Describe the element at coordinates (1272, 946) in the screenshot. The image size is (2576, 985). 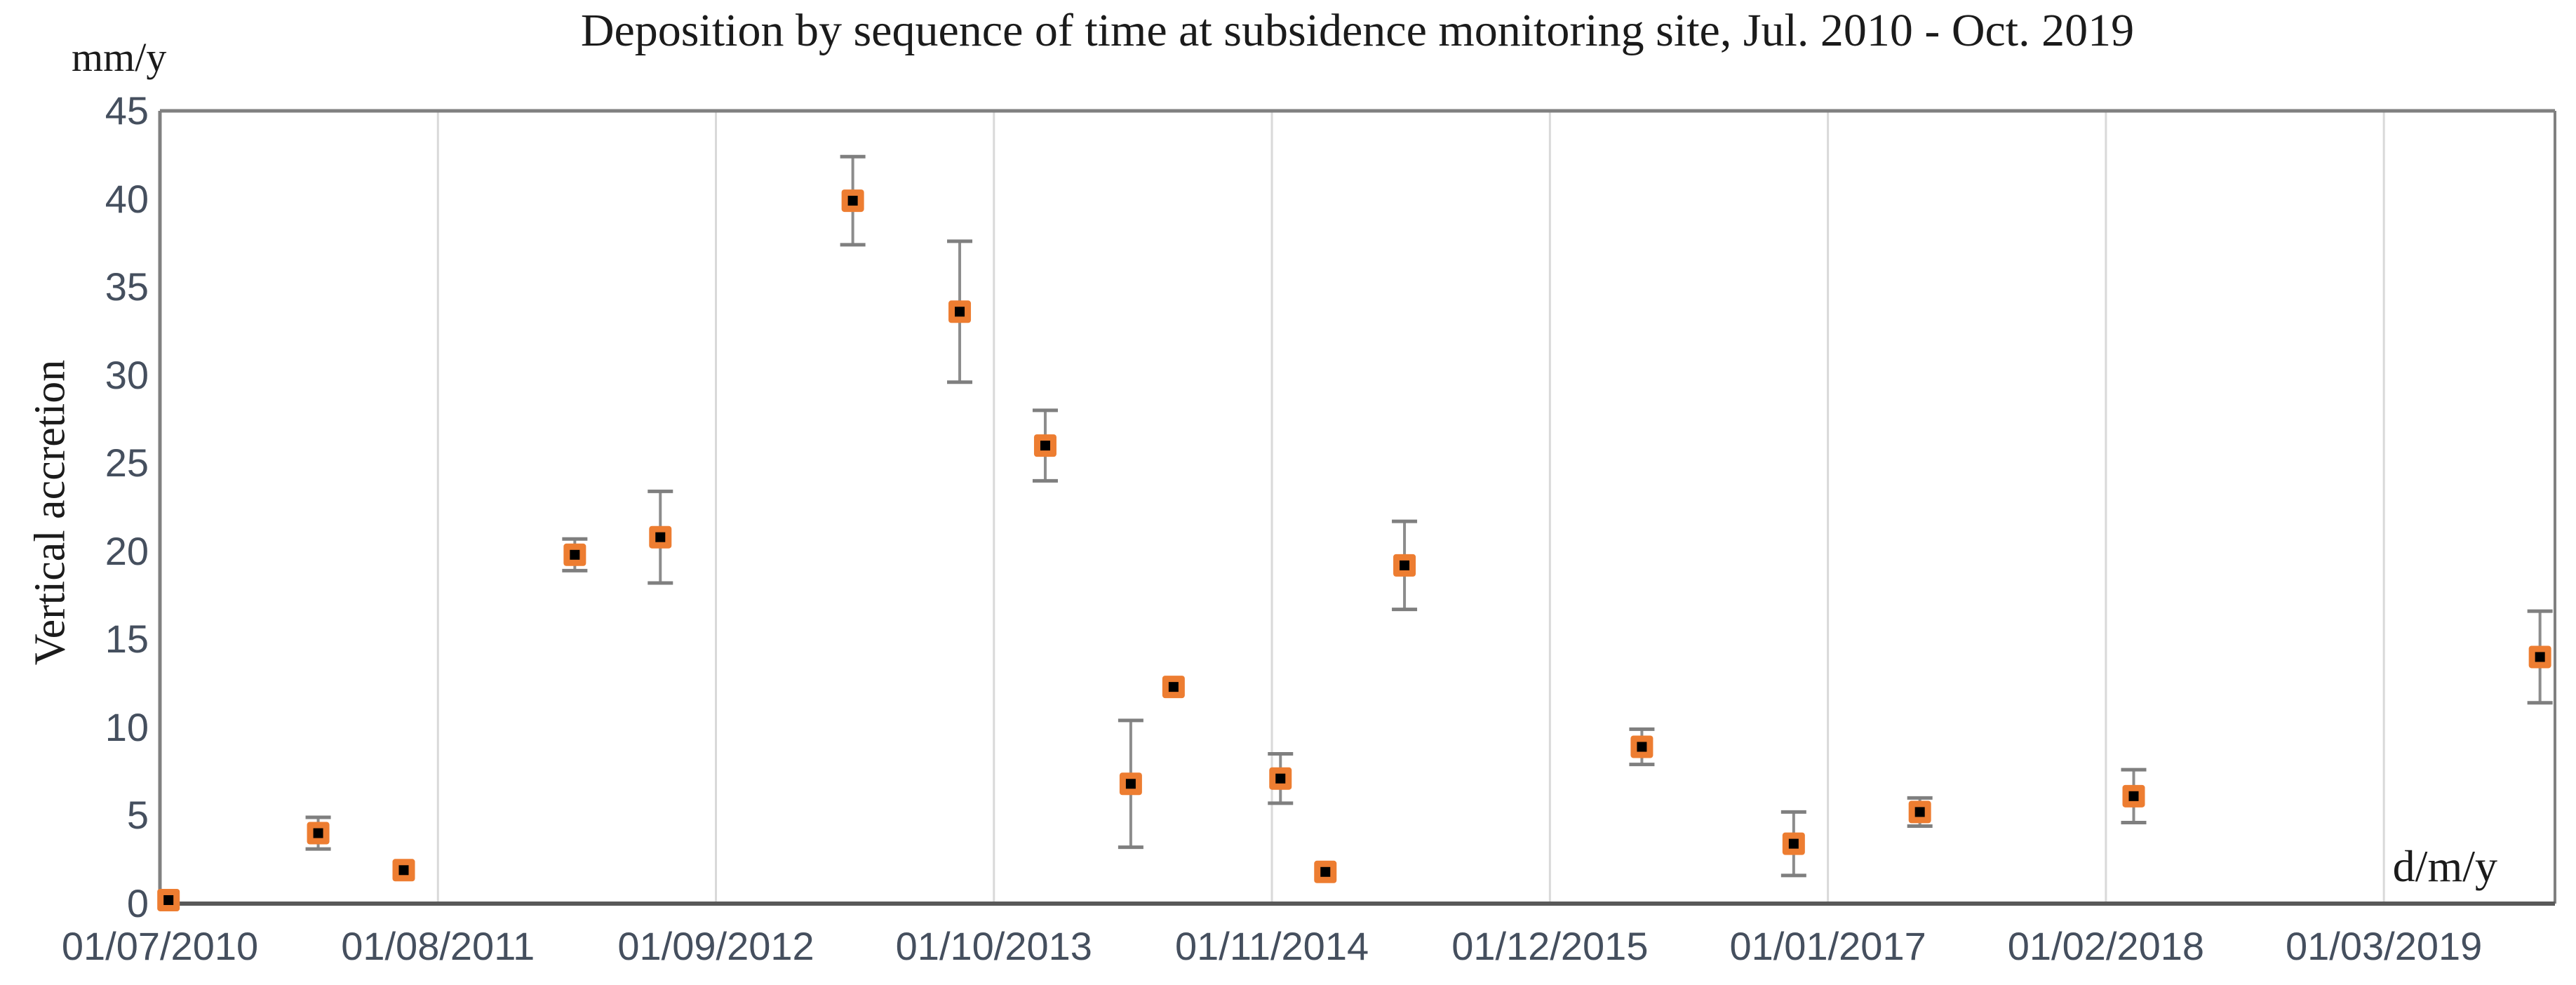
I see `x-tick-label: 01/11/2014` at that location.